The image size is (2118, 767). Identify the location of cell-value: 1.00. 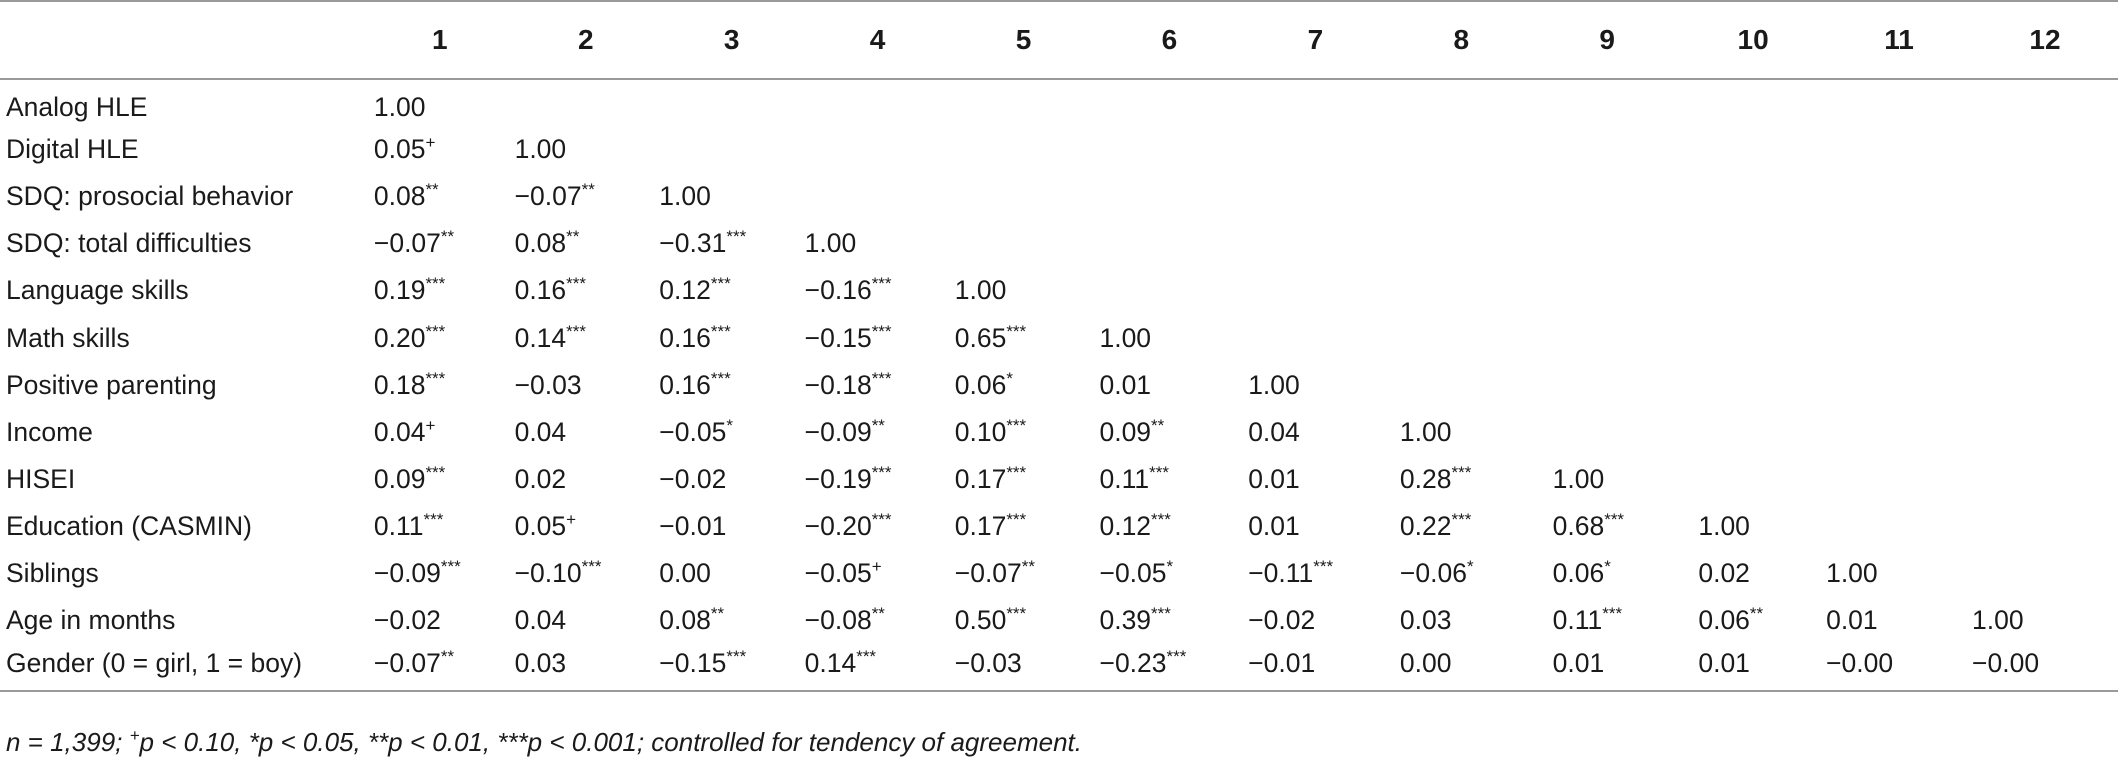
(1125, 337).